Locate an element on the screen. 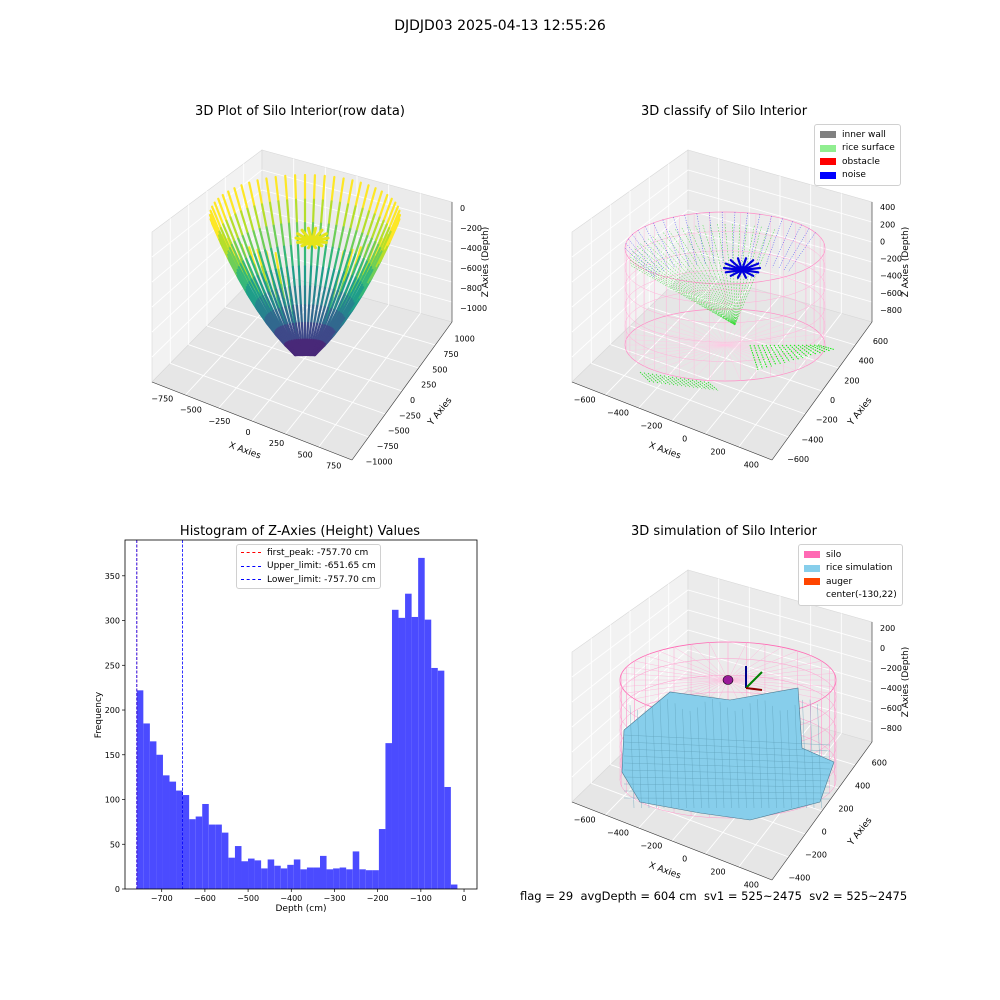  y-tick-label: 400 is located at coordinates (866, 361).